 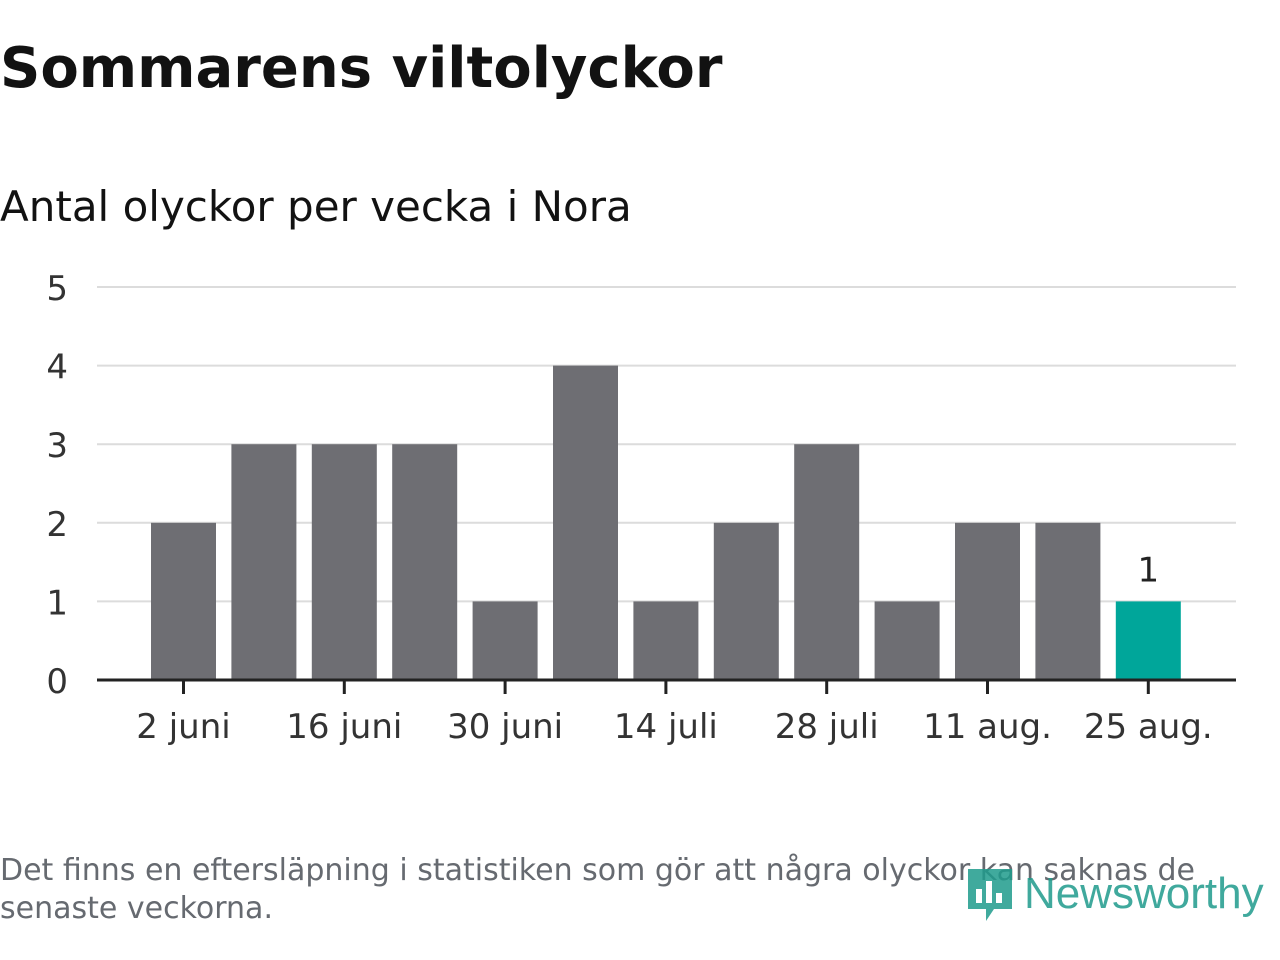 I want to click on y-tick-label: 4, so click(x=57, y=368).